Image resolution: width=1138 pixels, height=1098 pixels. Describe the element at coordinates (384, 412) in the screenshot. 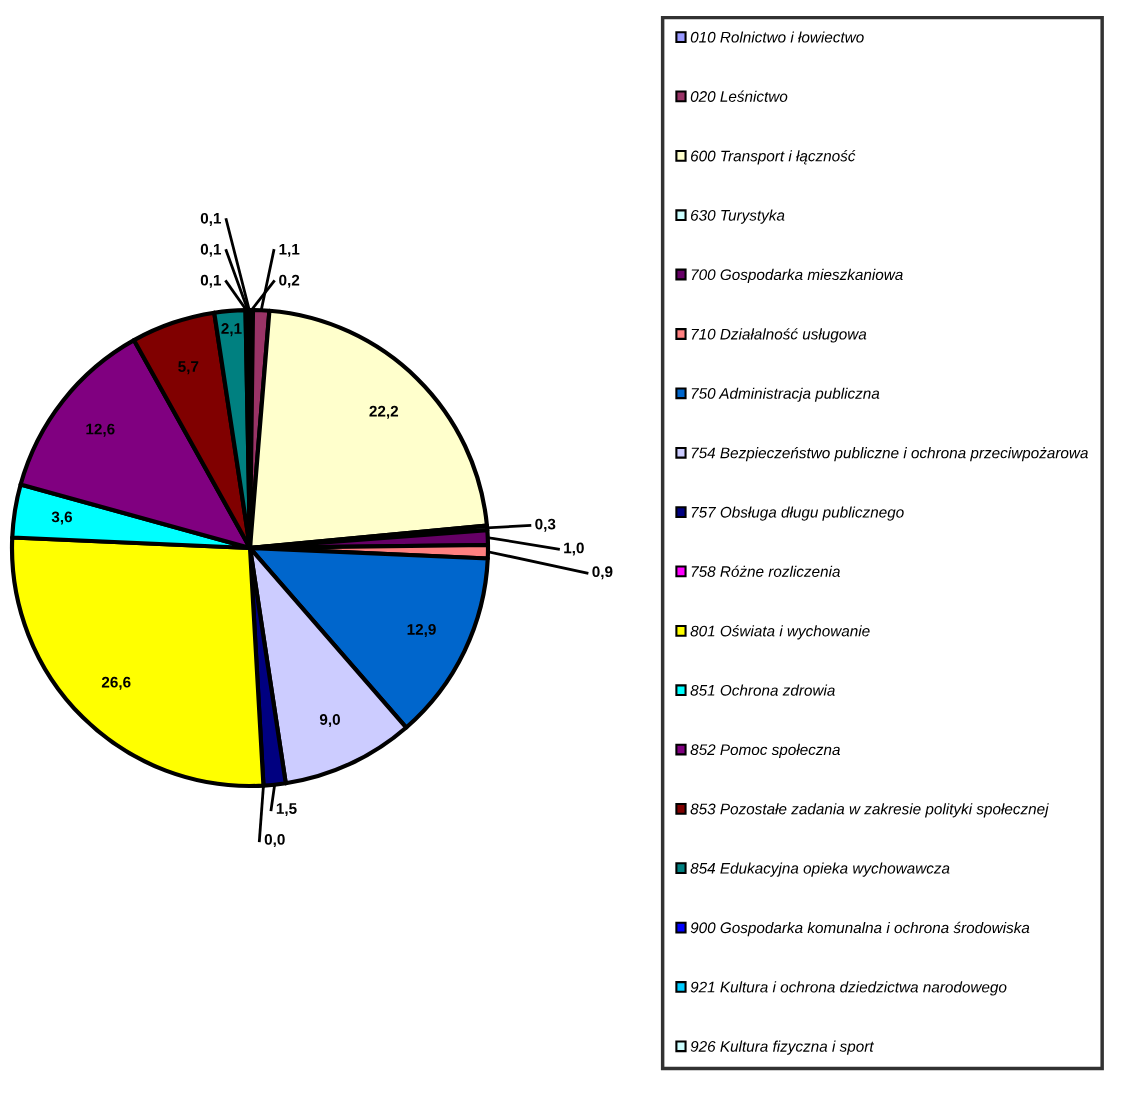

I see `data-label: 22,2` at that location.